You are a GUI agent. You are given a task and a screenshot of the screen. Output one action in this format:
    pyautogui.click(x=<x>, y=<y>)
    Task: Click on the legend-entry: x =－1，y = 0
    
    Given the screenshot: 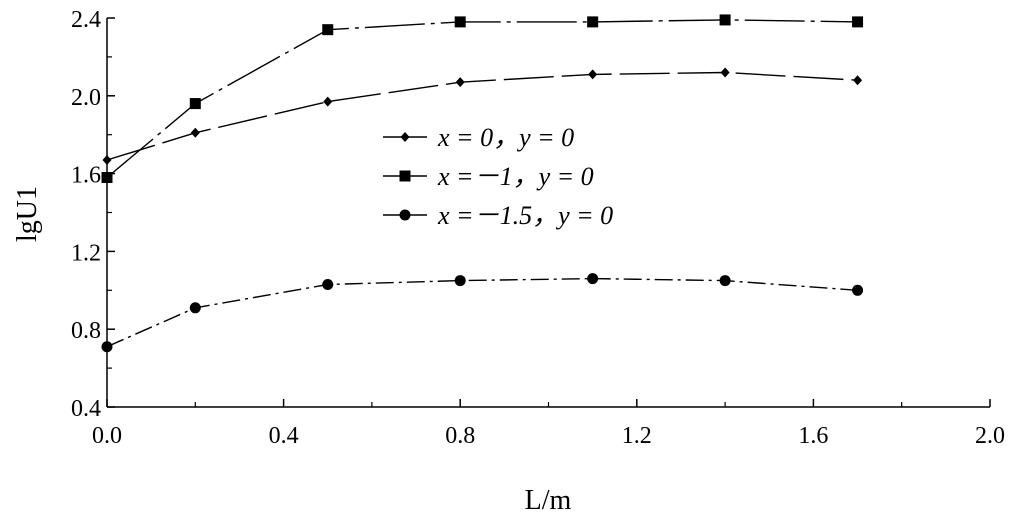 What is the action you would take?
    pyautogui.click(x=488, y=176)
    